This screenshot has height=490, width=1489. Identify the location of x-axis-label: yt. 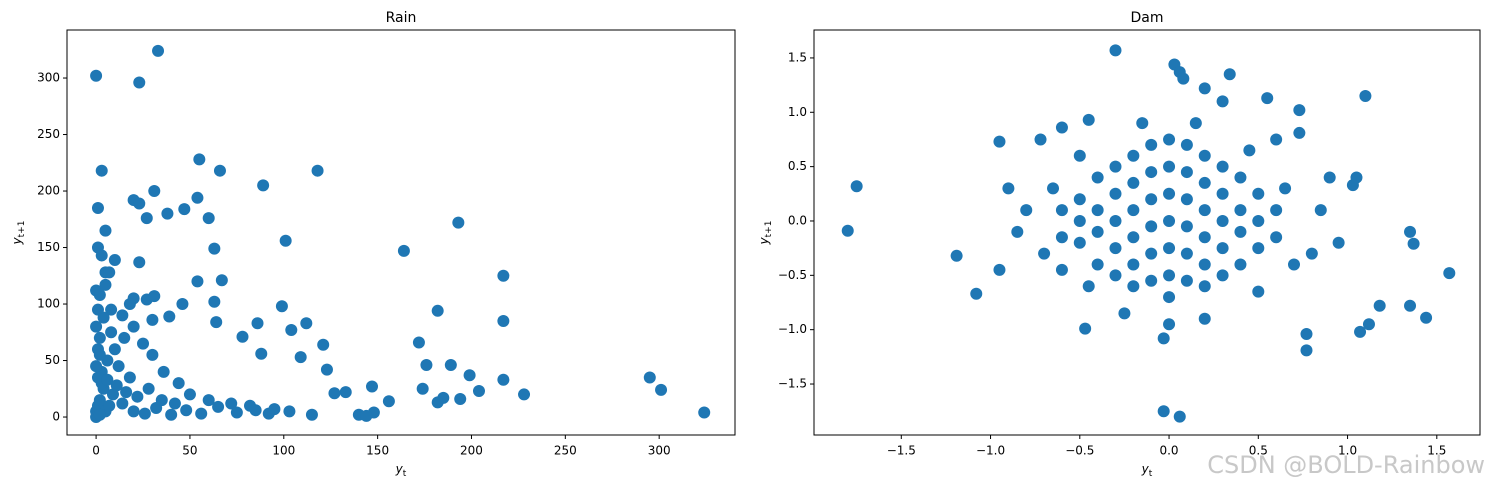
(401, 470).